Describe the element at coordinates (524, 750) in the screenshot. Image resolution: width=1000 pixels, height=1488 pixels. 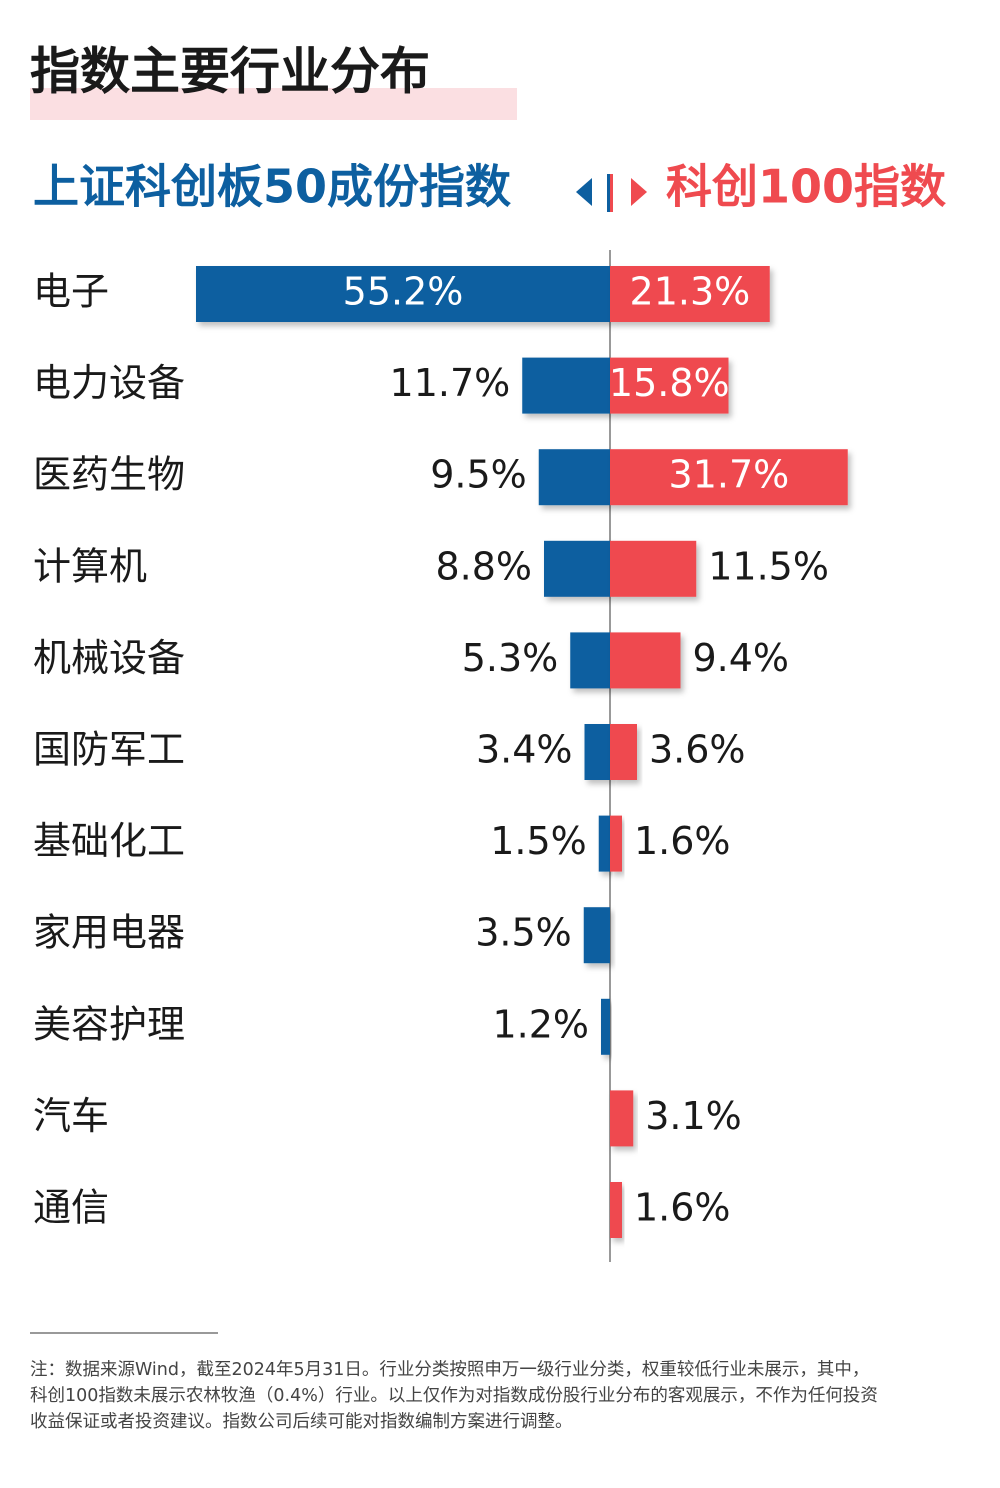
I see `value-label: 3.4%` at that location.